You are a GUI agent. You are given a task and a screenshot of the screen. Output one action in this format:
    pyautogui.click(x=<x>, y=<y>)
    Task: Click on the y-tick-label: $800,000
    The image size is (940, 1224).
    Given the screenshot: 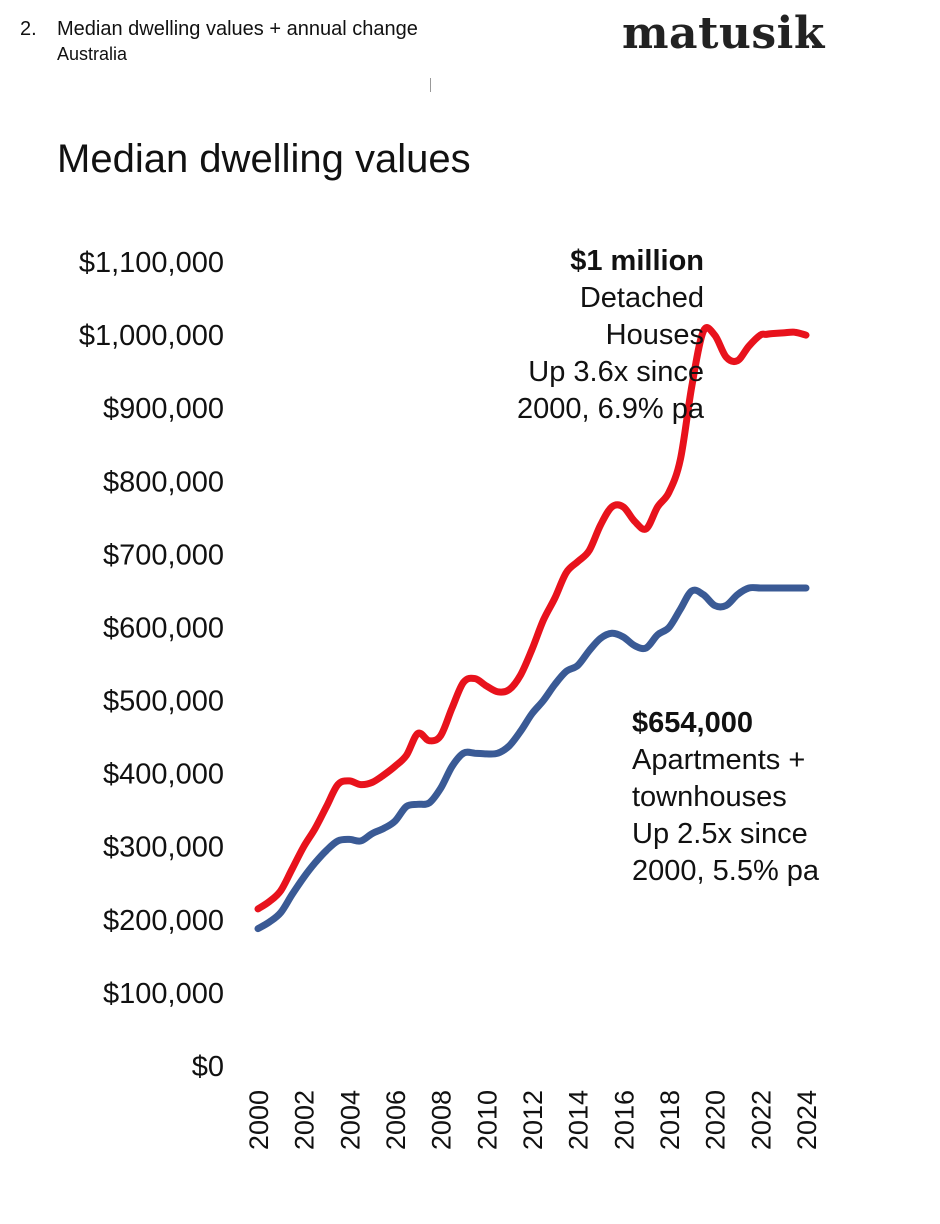 What is the action you would take?
    pyautogui.click(x=163, y=482)
    